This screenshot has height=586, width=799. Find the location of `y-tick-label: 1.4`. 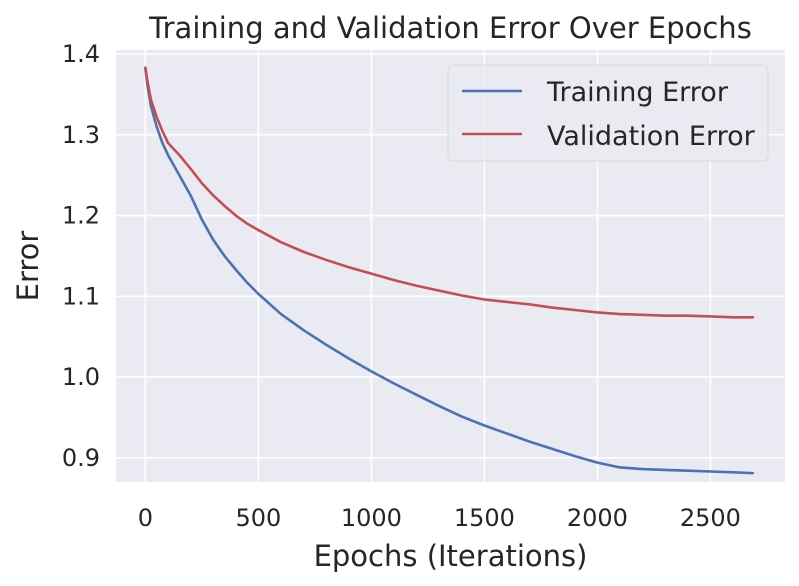

y-tick-label: 1.4 is located at coordinates (81, 54).